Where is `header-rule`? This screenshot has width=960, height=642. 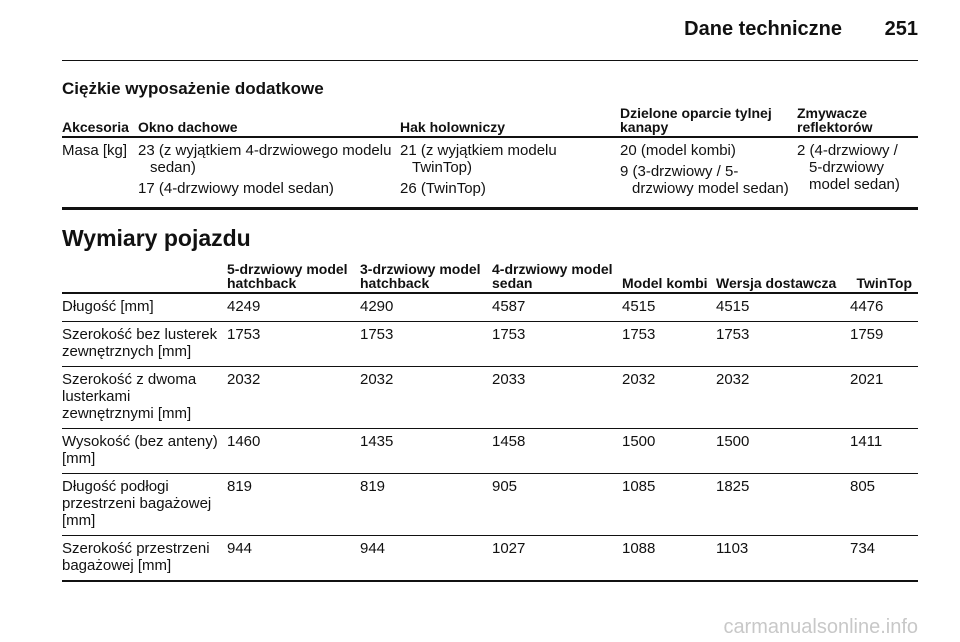
header-rule is located at coordinates (490, 60).